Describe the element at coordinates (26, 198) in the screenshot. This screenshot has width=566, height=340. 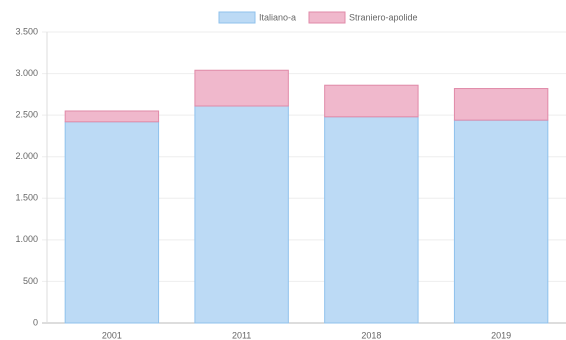
I see `y-tick-label: 1.500` at that location.